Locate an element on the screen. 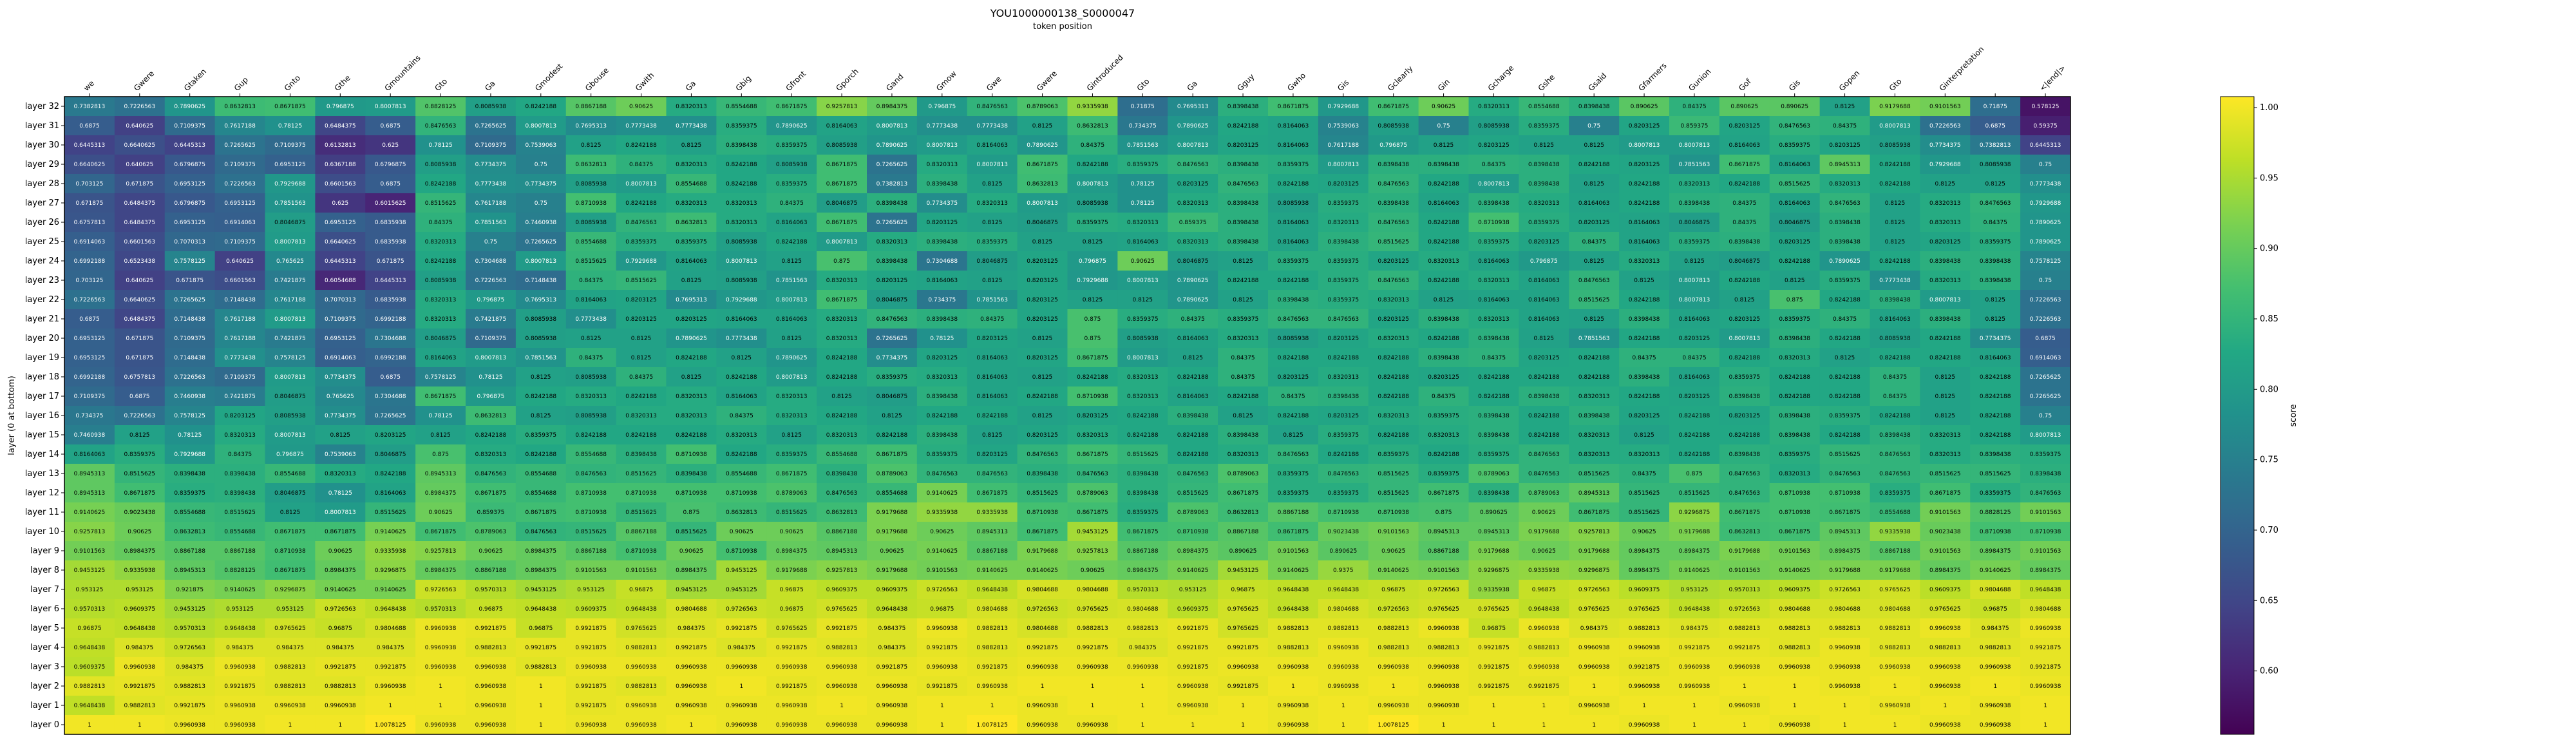  y-tick-label: layer 23 is located at coordinates (42, 280).